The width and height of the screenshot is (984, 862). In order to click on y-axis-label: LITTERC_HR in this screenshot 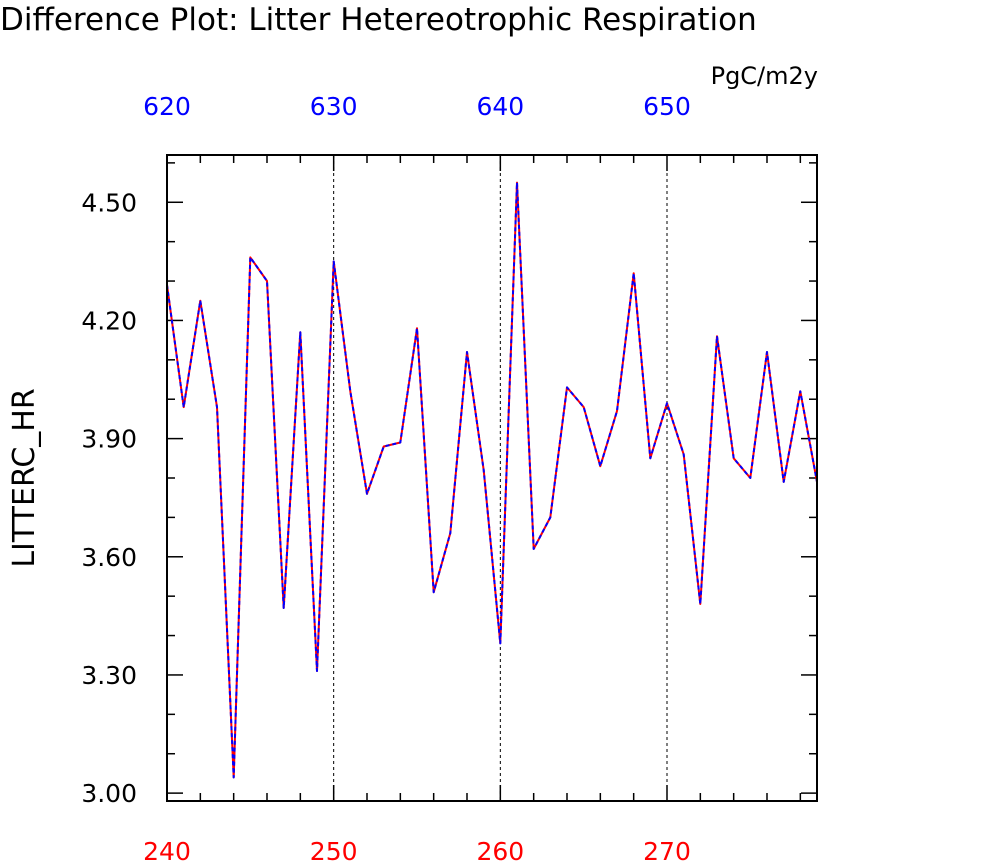, I will do `click(24, 477)`.